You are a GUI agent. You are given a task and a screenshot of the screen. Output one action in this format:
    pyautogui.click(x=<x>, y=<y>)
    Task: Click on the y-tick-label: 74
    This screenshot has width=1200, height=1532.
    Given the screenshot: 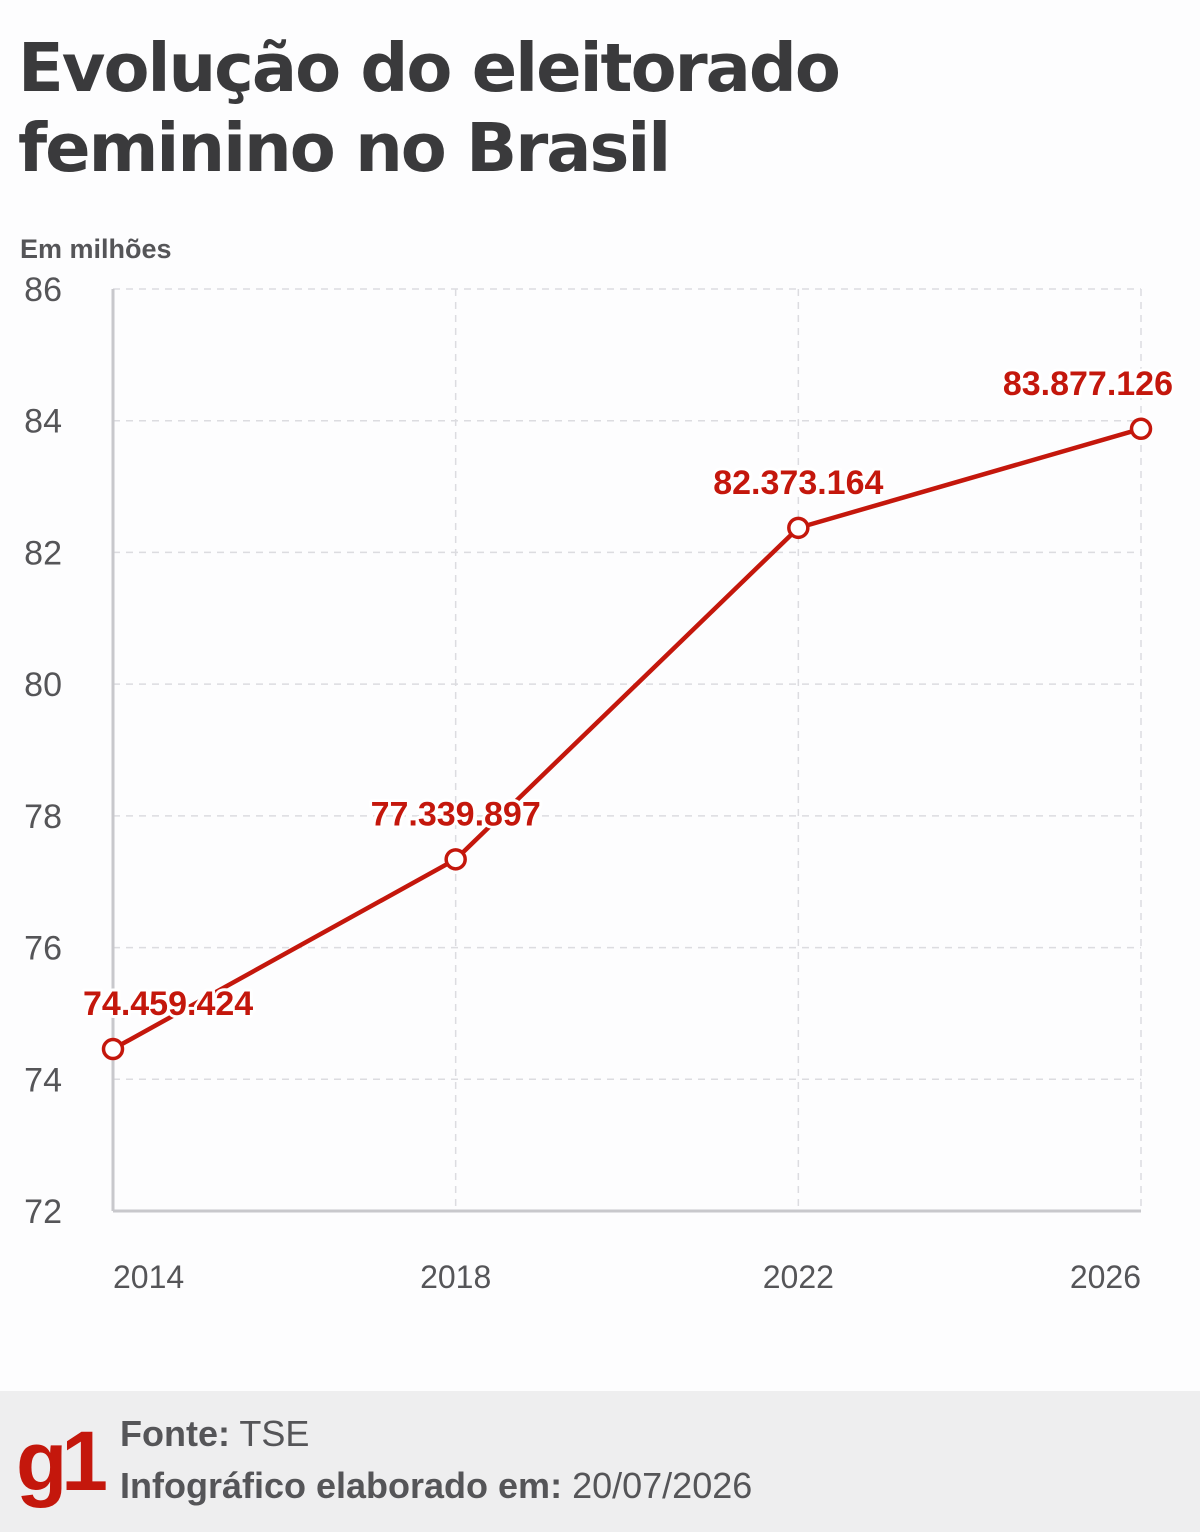 What is the action you would take?
    pyautogui.click(x=43, y=1080)
    